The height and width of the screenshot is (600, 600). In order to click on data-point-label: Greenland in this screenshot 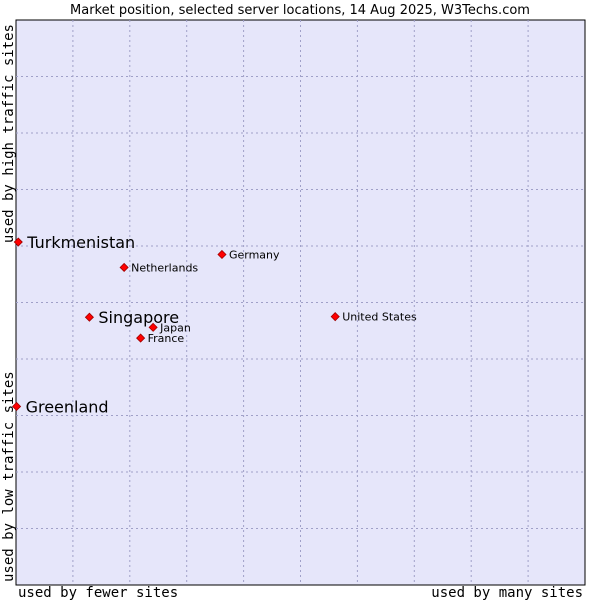, I will do `click(67, 406)`.